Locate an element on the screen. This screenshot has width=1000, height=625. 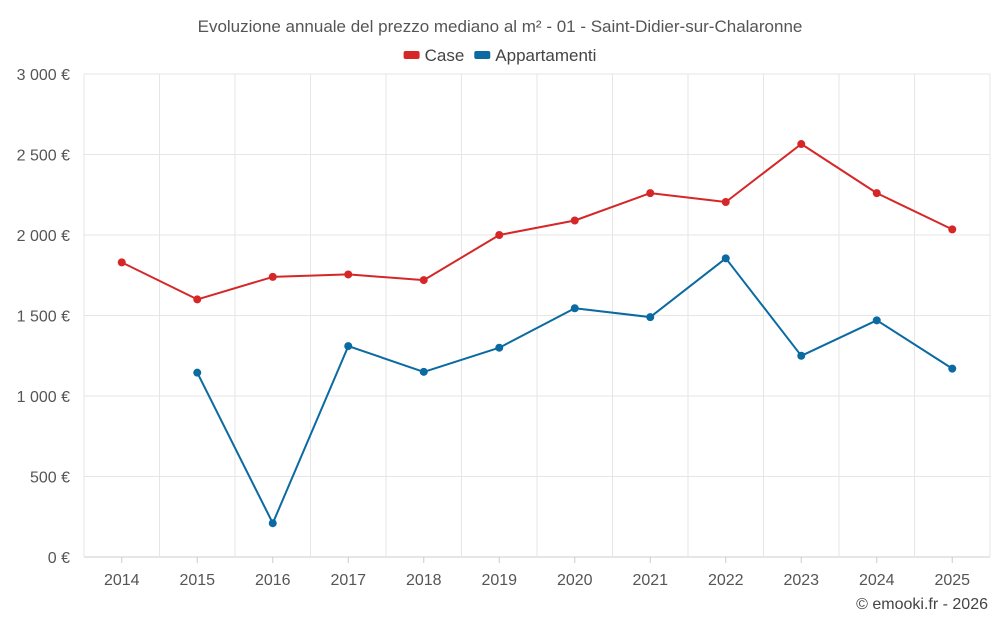
x-tick-label: 2024 is located at coordinates (877, 580).